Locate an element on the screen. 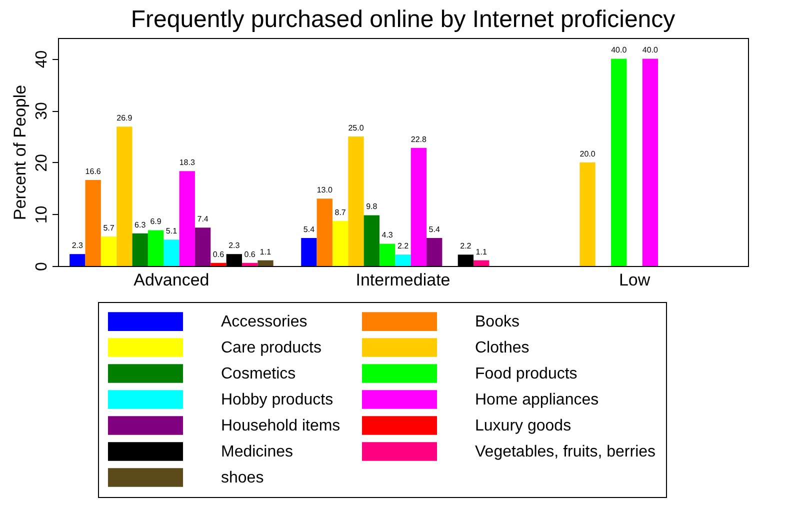 The width and height of the screenshot is (808, 531). x-tick-label: Intermediate is located at coordinates (403, 280).